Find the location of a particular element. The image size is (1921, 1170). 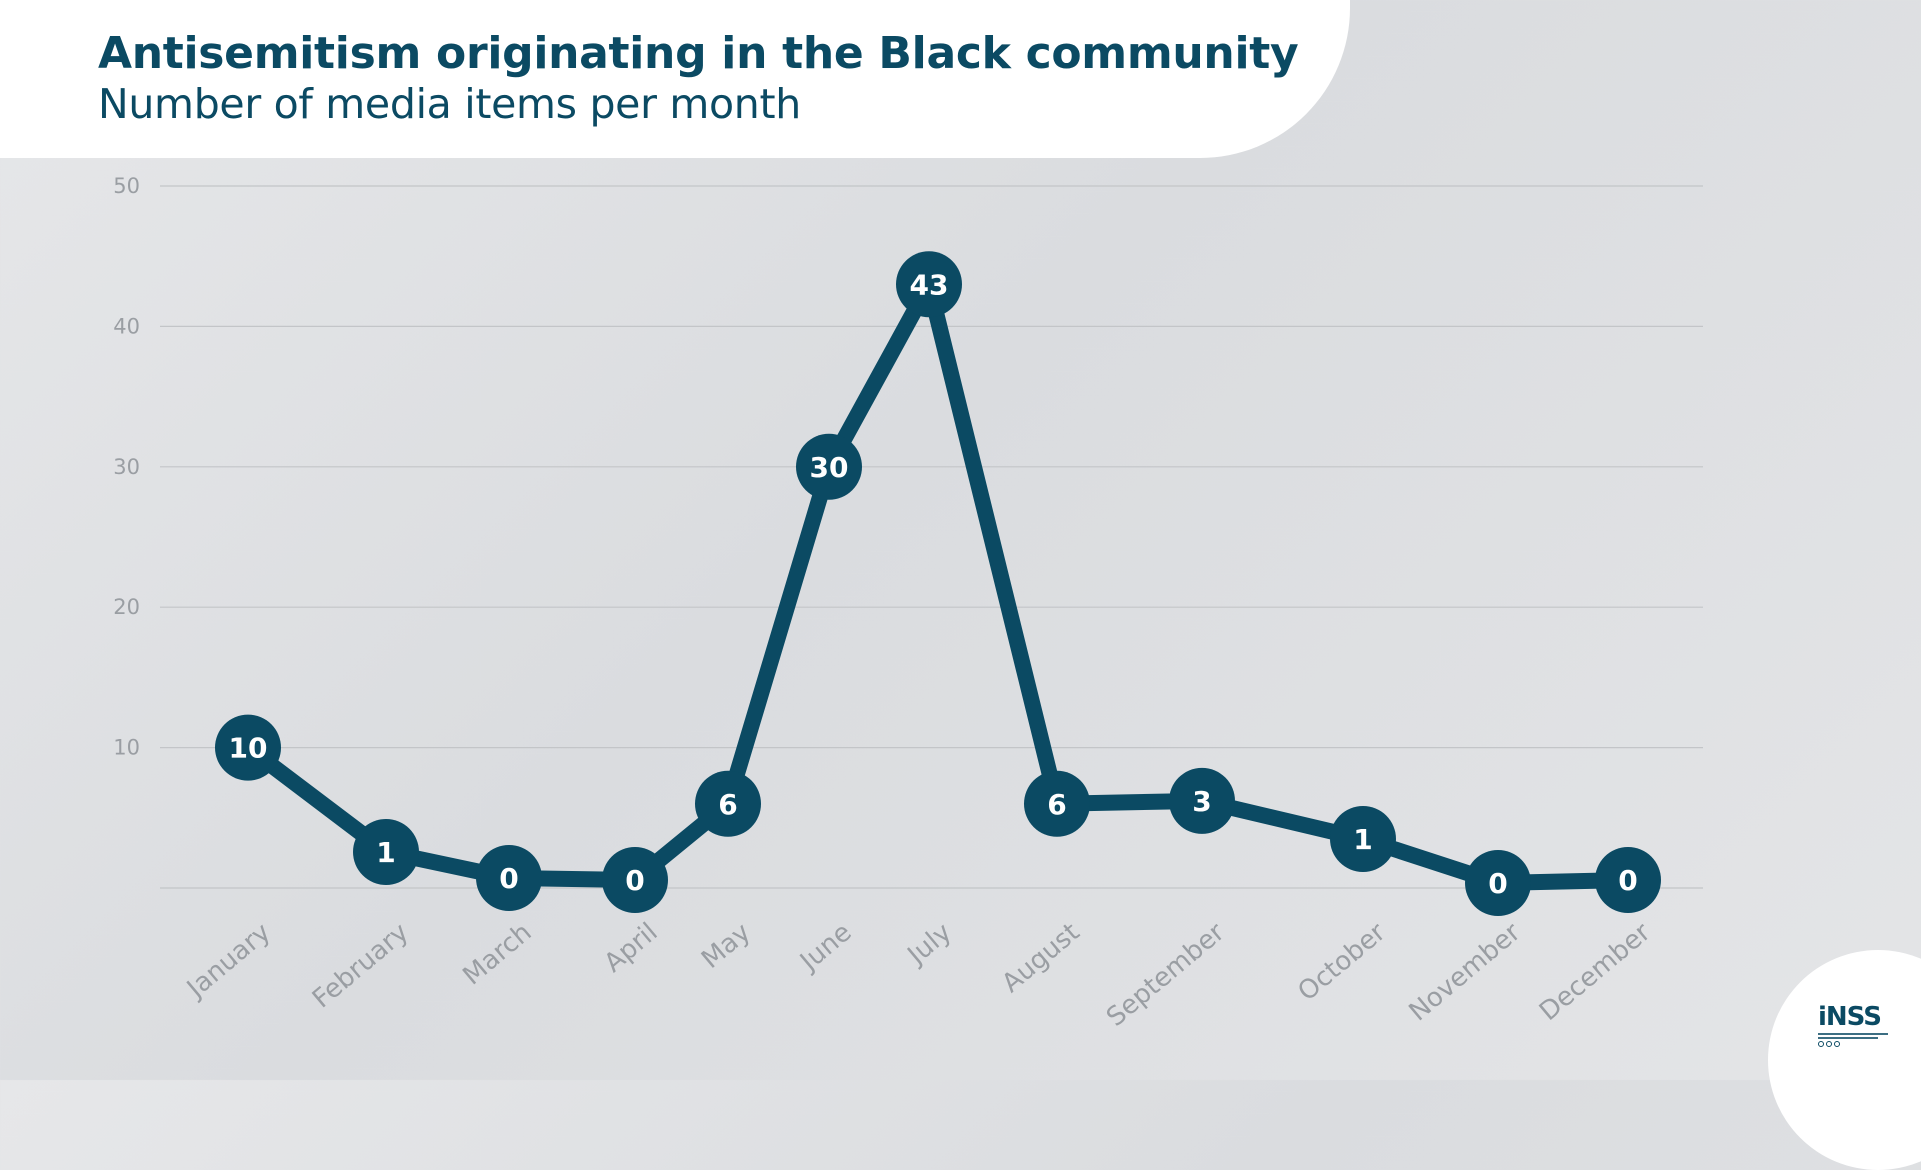

x-tick-label-june: June is located at coordinates (825, 947).